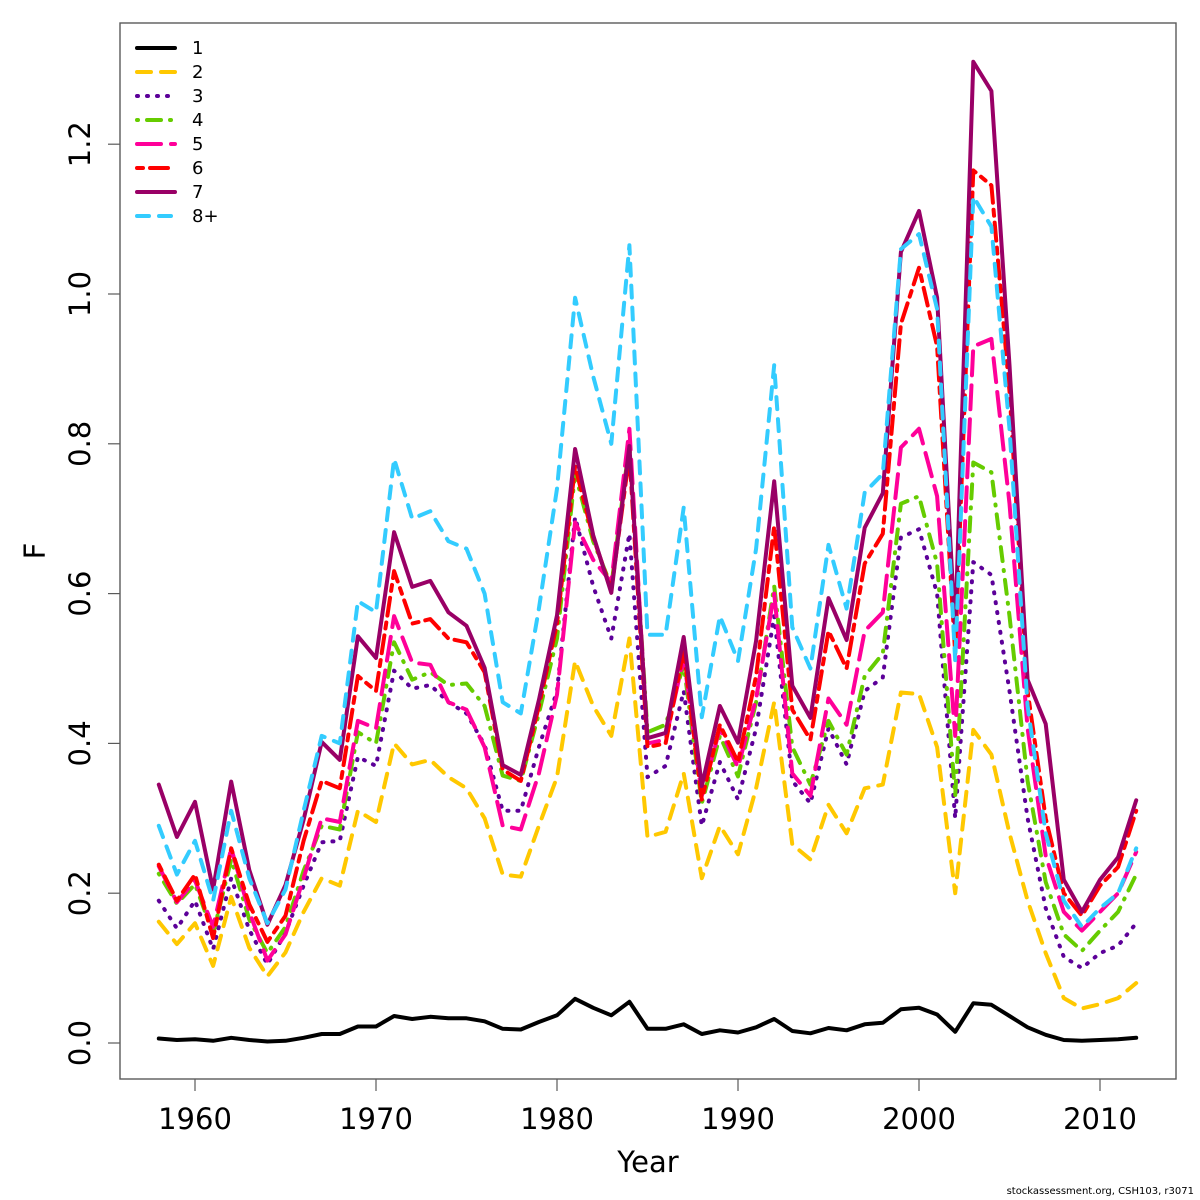 The image size is (1200, 1200). What do you see at coordinates (376, 1119) in the screenshot?
I see `x-tick-label: 1970` at bounding box center [376, 1119].